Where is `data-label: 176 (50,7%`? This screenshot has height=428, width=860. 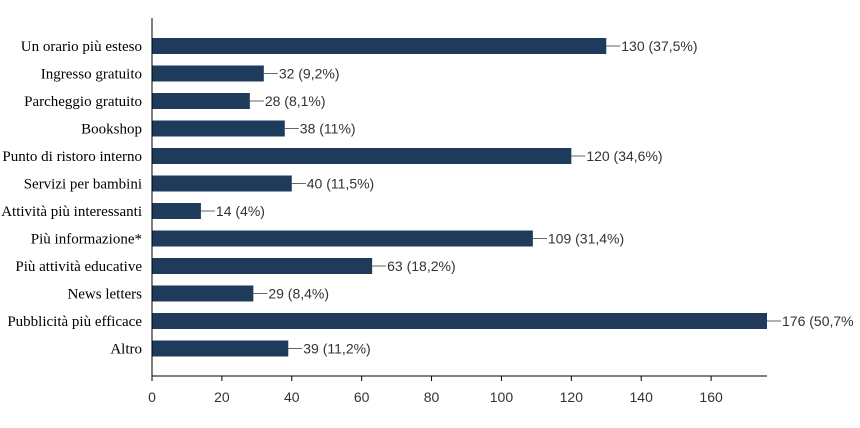 data-label: 176 (50,7% is located at coordinates (818, 321).